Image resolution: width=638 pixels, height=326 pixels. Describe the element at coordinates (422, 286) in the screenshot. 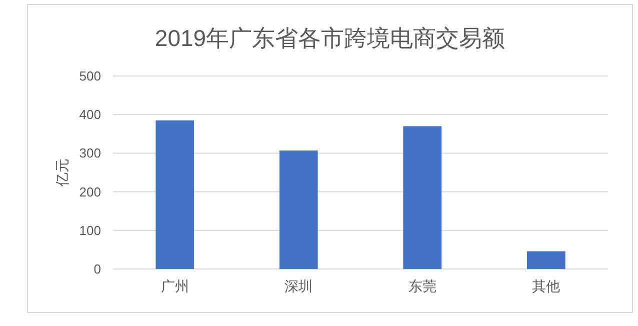

I see `x-tick-label: 东莞` at that location.